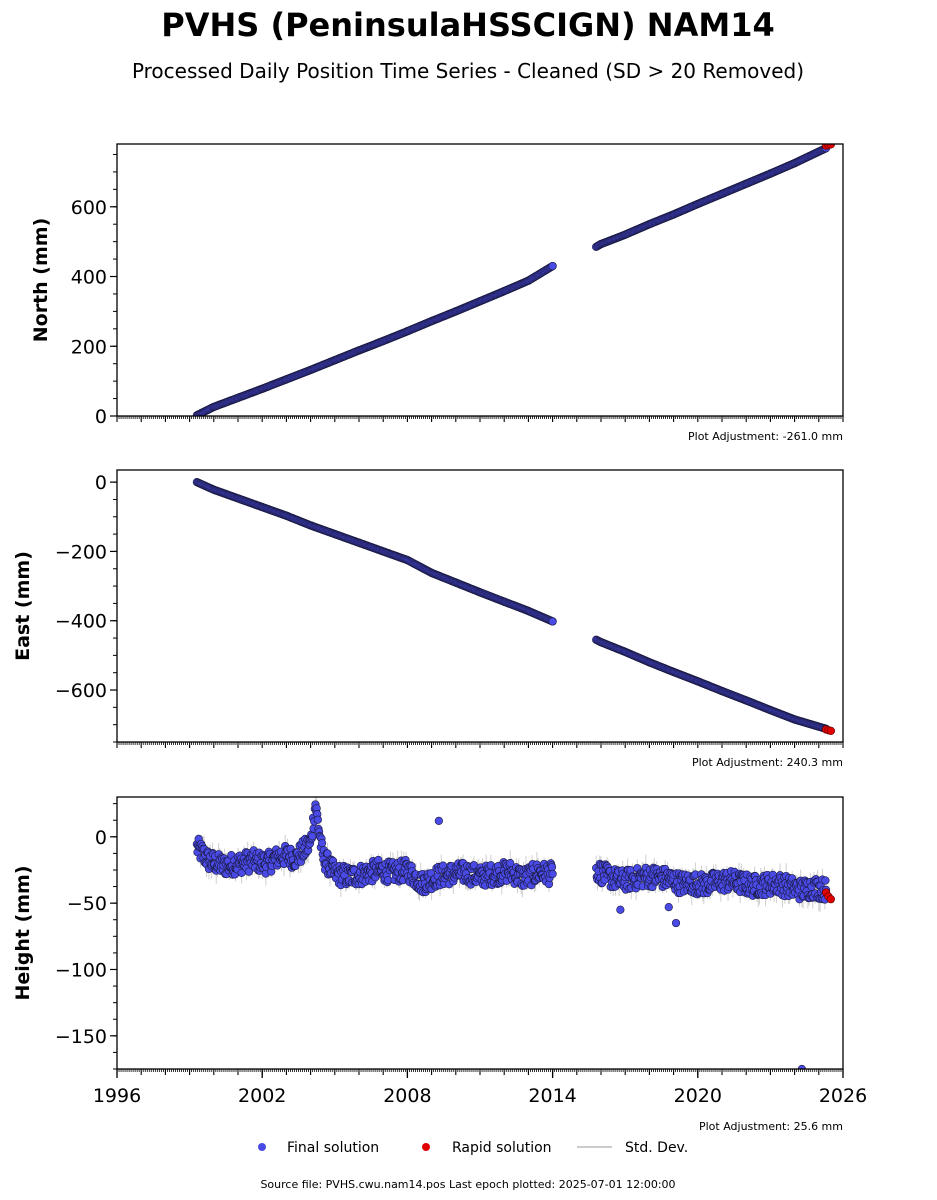 This screenshot has height=1200, width=937. Describe the element at coordinates (81, 552) in the screenshot. I see `y-tick-label: −200` at that location.